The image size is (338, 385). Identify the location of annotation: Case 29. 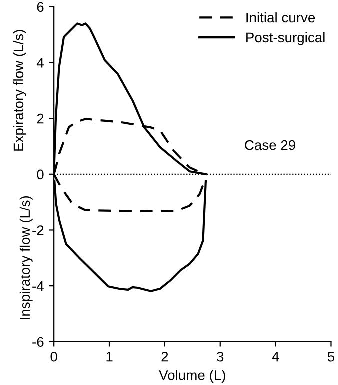
(270, 145).